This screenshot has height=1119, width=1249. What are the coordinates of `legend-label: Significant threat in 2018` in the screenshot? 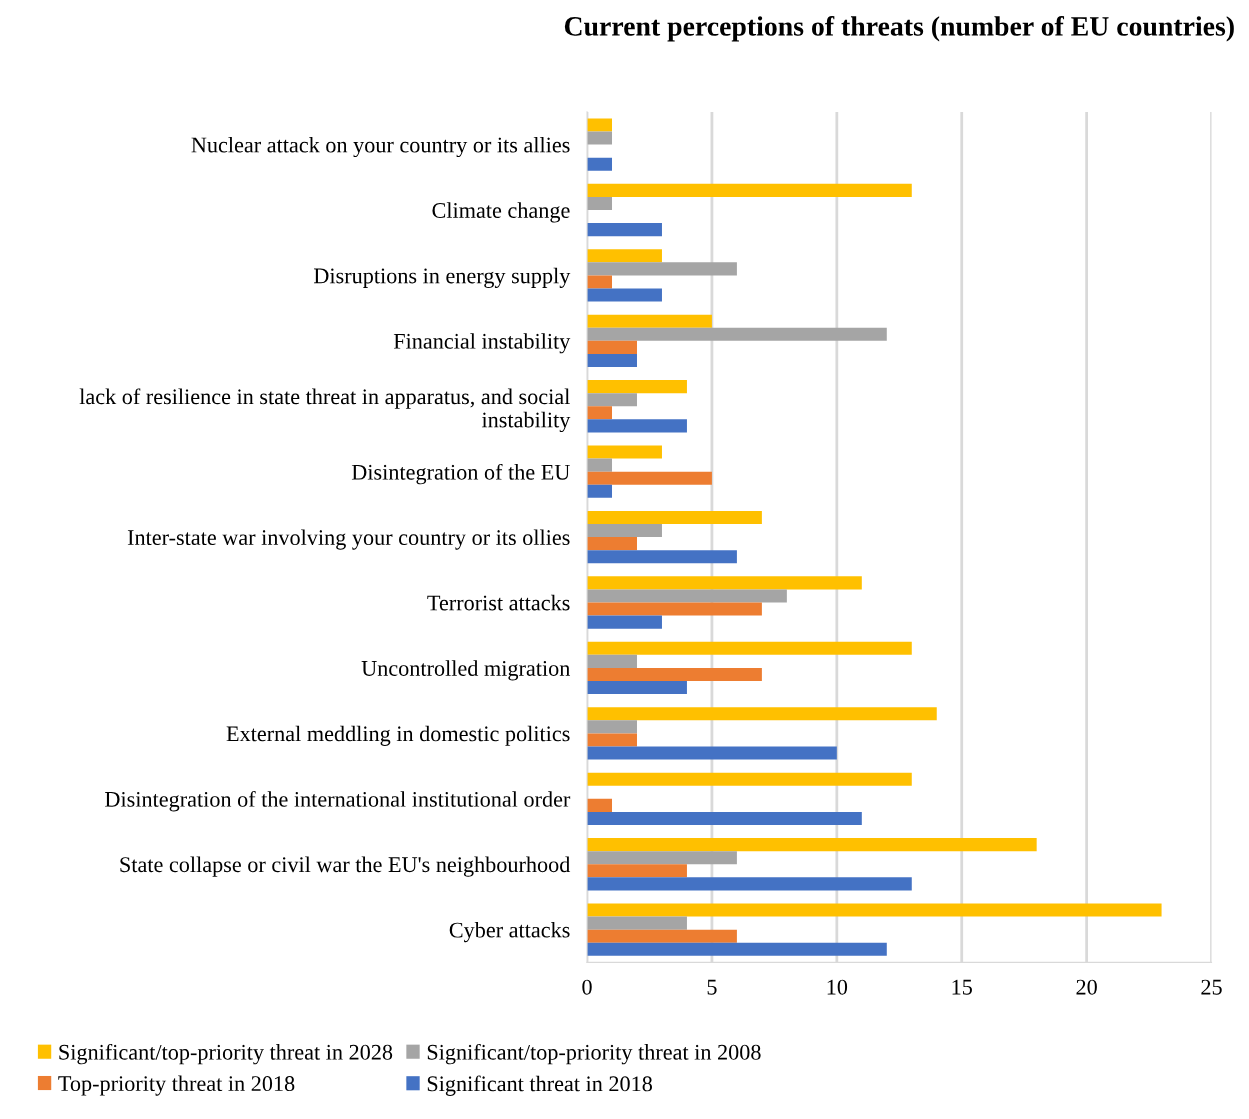 It's located at (539, 1085).